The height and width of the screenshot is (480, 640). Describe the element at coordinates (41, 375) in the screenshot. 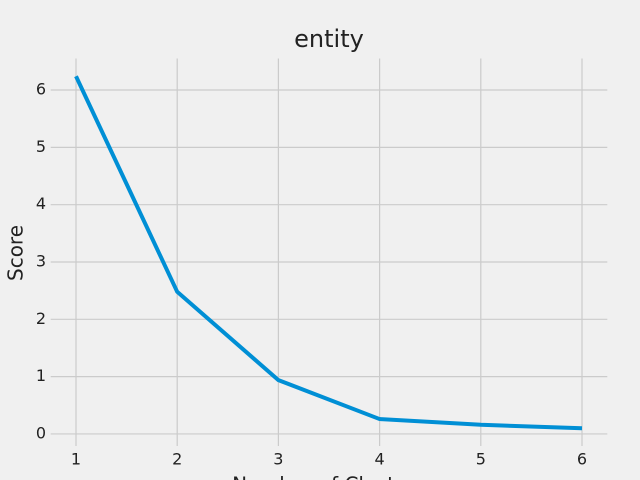

I see `y-tick-label: 1` at that location.